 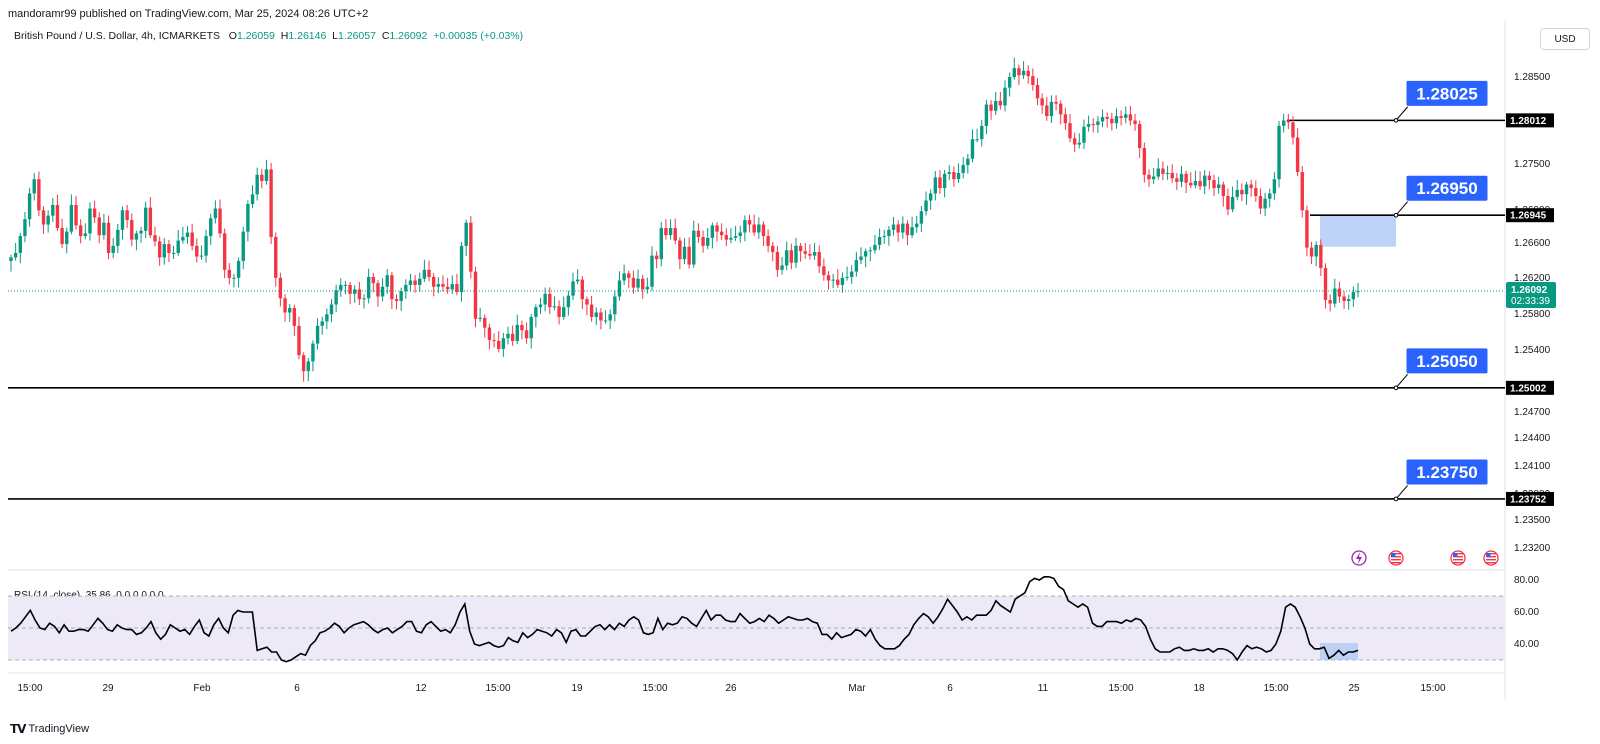 What do you see at coordinates (1530, 387) in the screenshot?
I see `level-axis-badge` at bounding box center [1530, 387].